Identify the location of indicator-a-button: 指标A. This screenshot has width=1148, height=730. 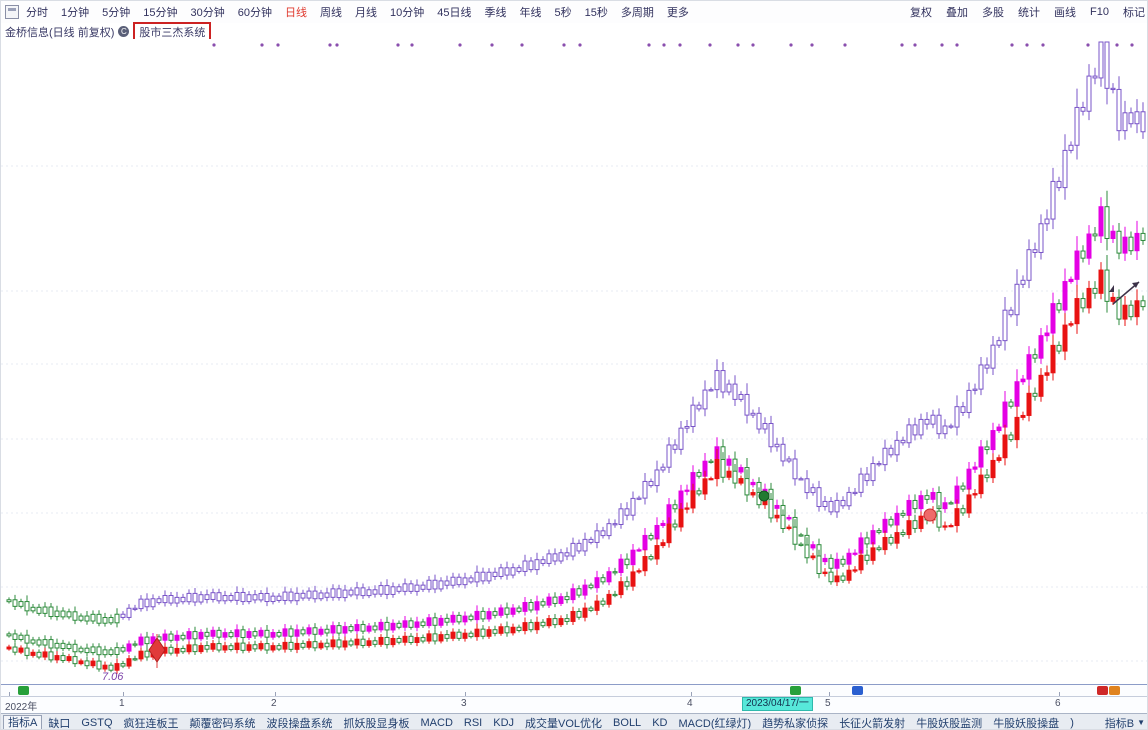
(23, 721).